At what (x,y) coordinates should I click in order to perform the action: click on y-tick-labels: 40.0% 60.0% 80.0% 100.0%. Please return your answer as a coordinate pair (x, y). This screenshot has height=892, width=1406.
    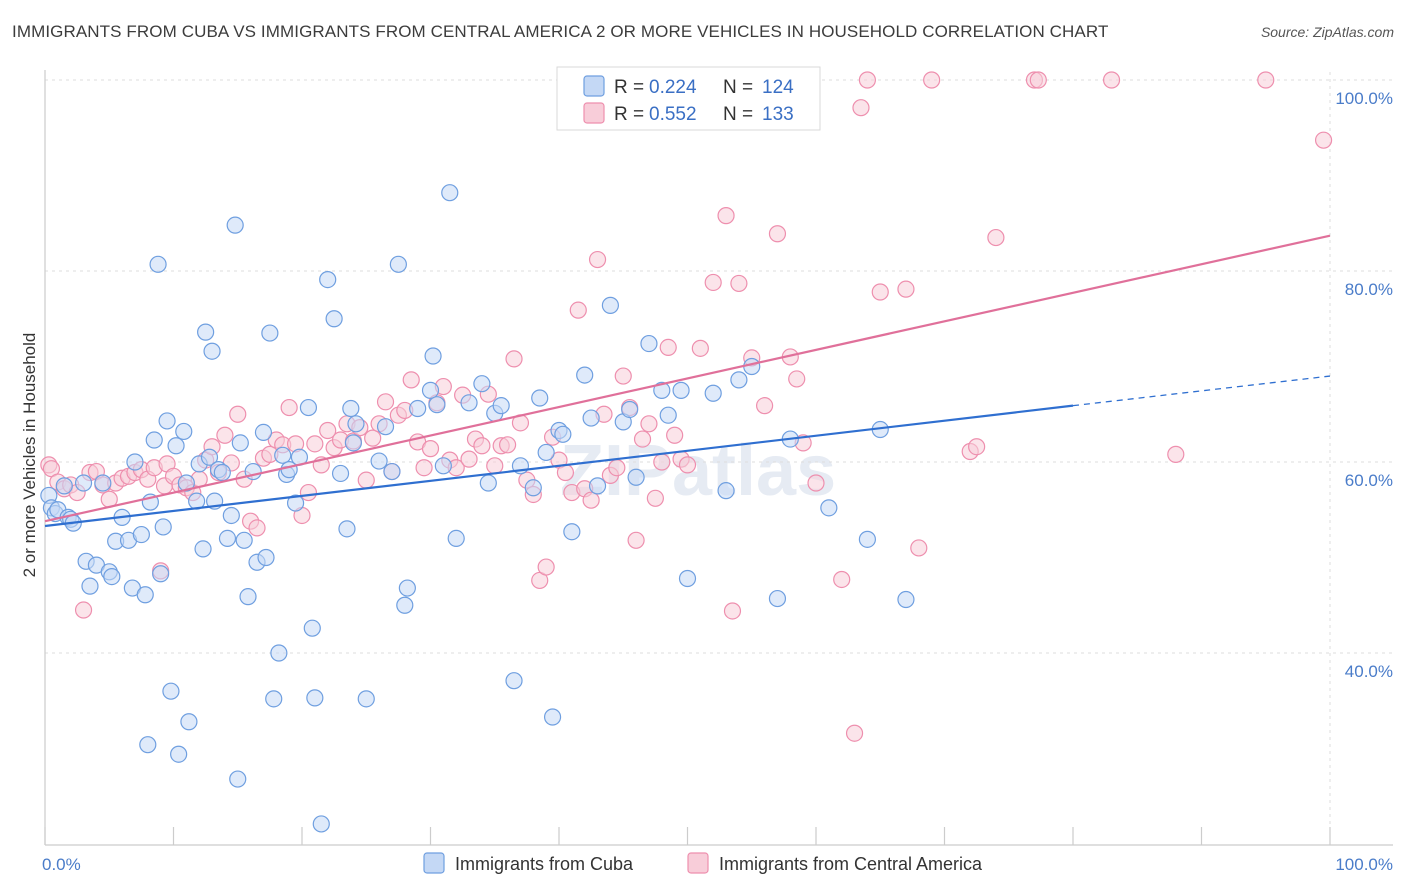
    Looking at the image, I should click on (1364, 385).